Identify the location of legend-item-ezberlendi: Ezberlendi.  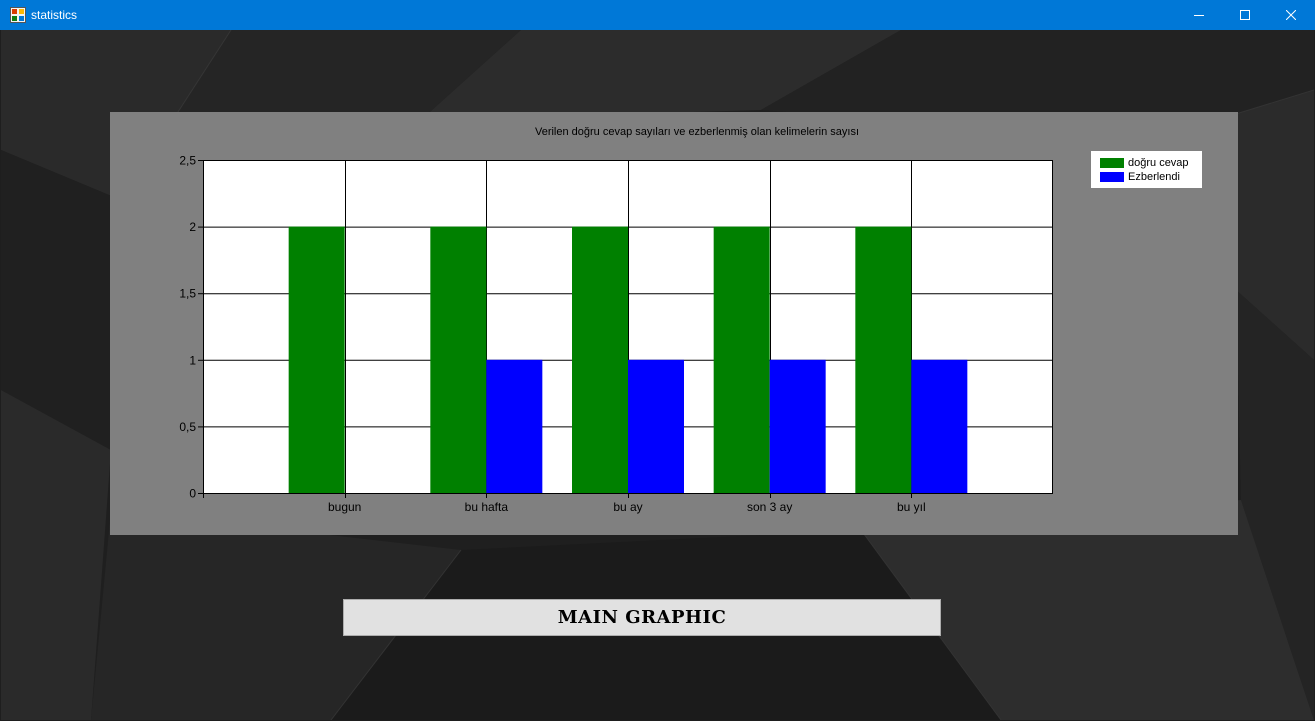
(1140, 176).